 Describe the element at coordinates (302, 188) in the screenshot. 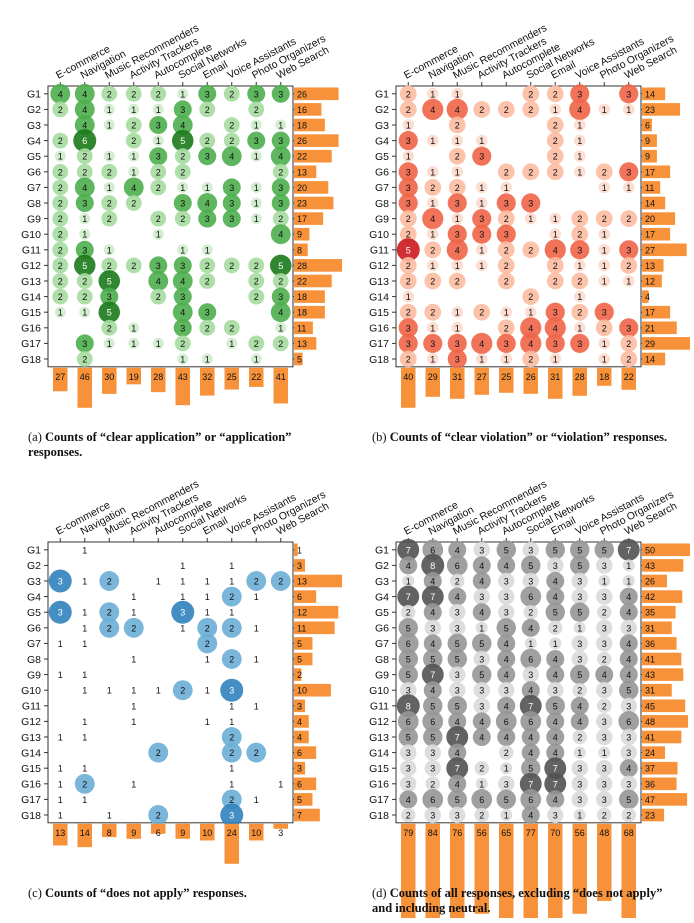

I see `row-total-label: 20` at that location.